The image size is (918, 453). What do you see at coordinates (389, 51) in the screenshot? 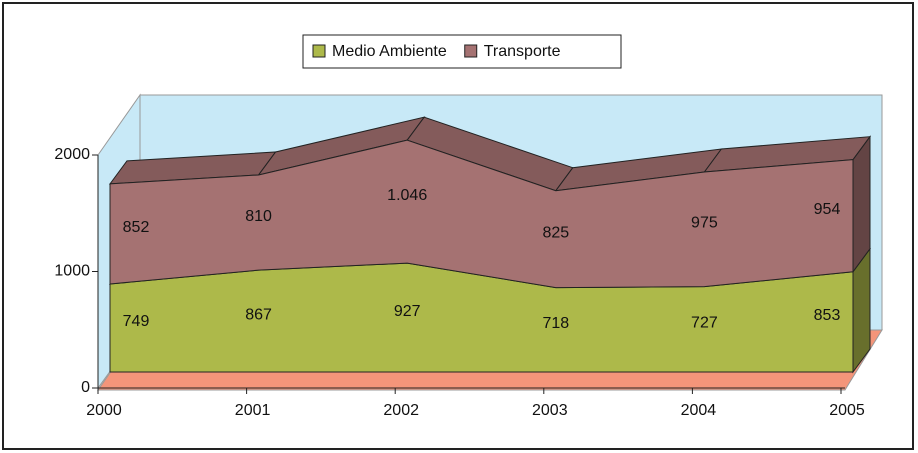
I see `legend-label: Medio Ambiente` at bounding box center [389, 51].